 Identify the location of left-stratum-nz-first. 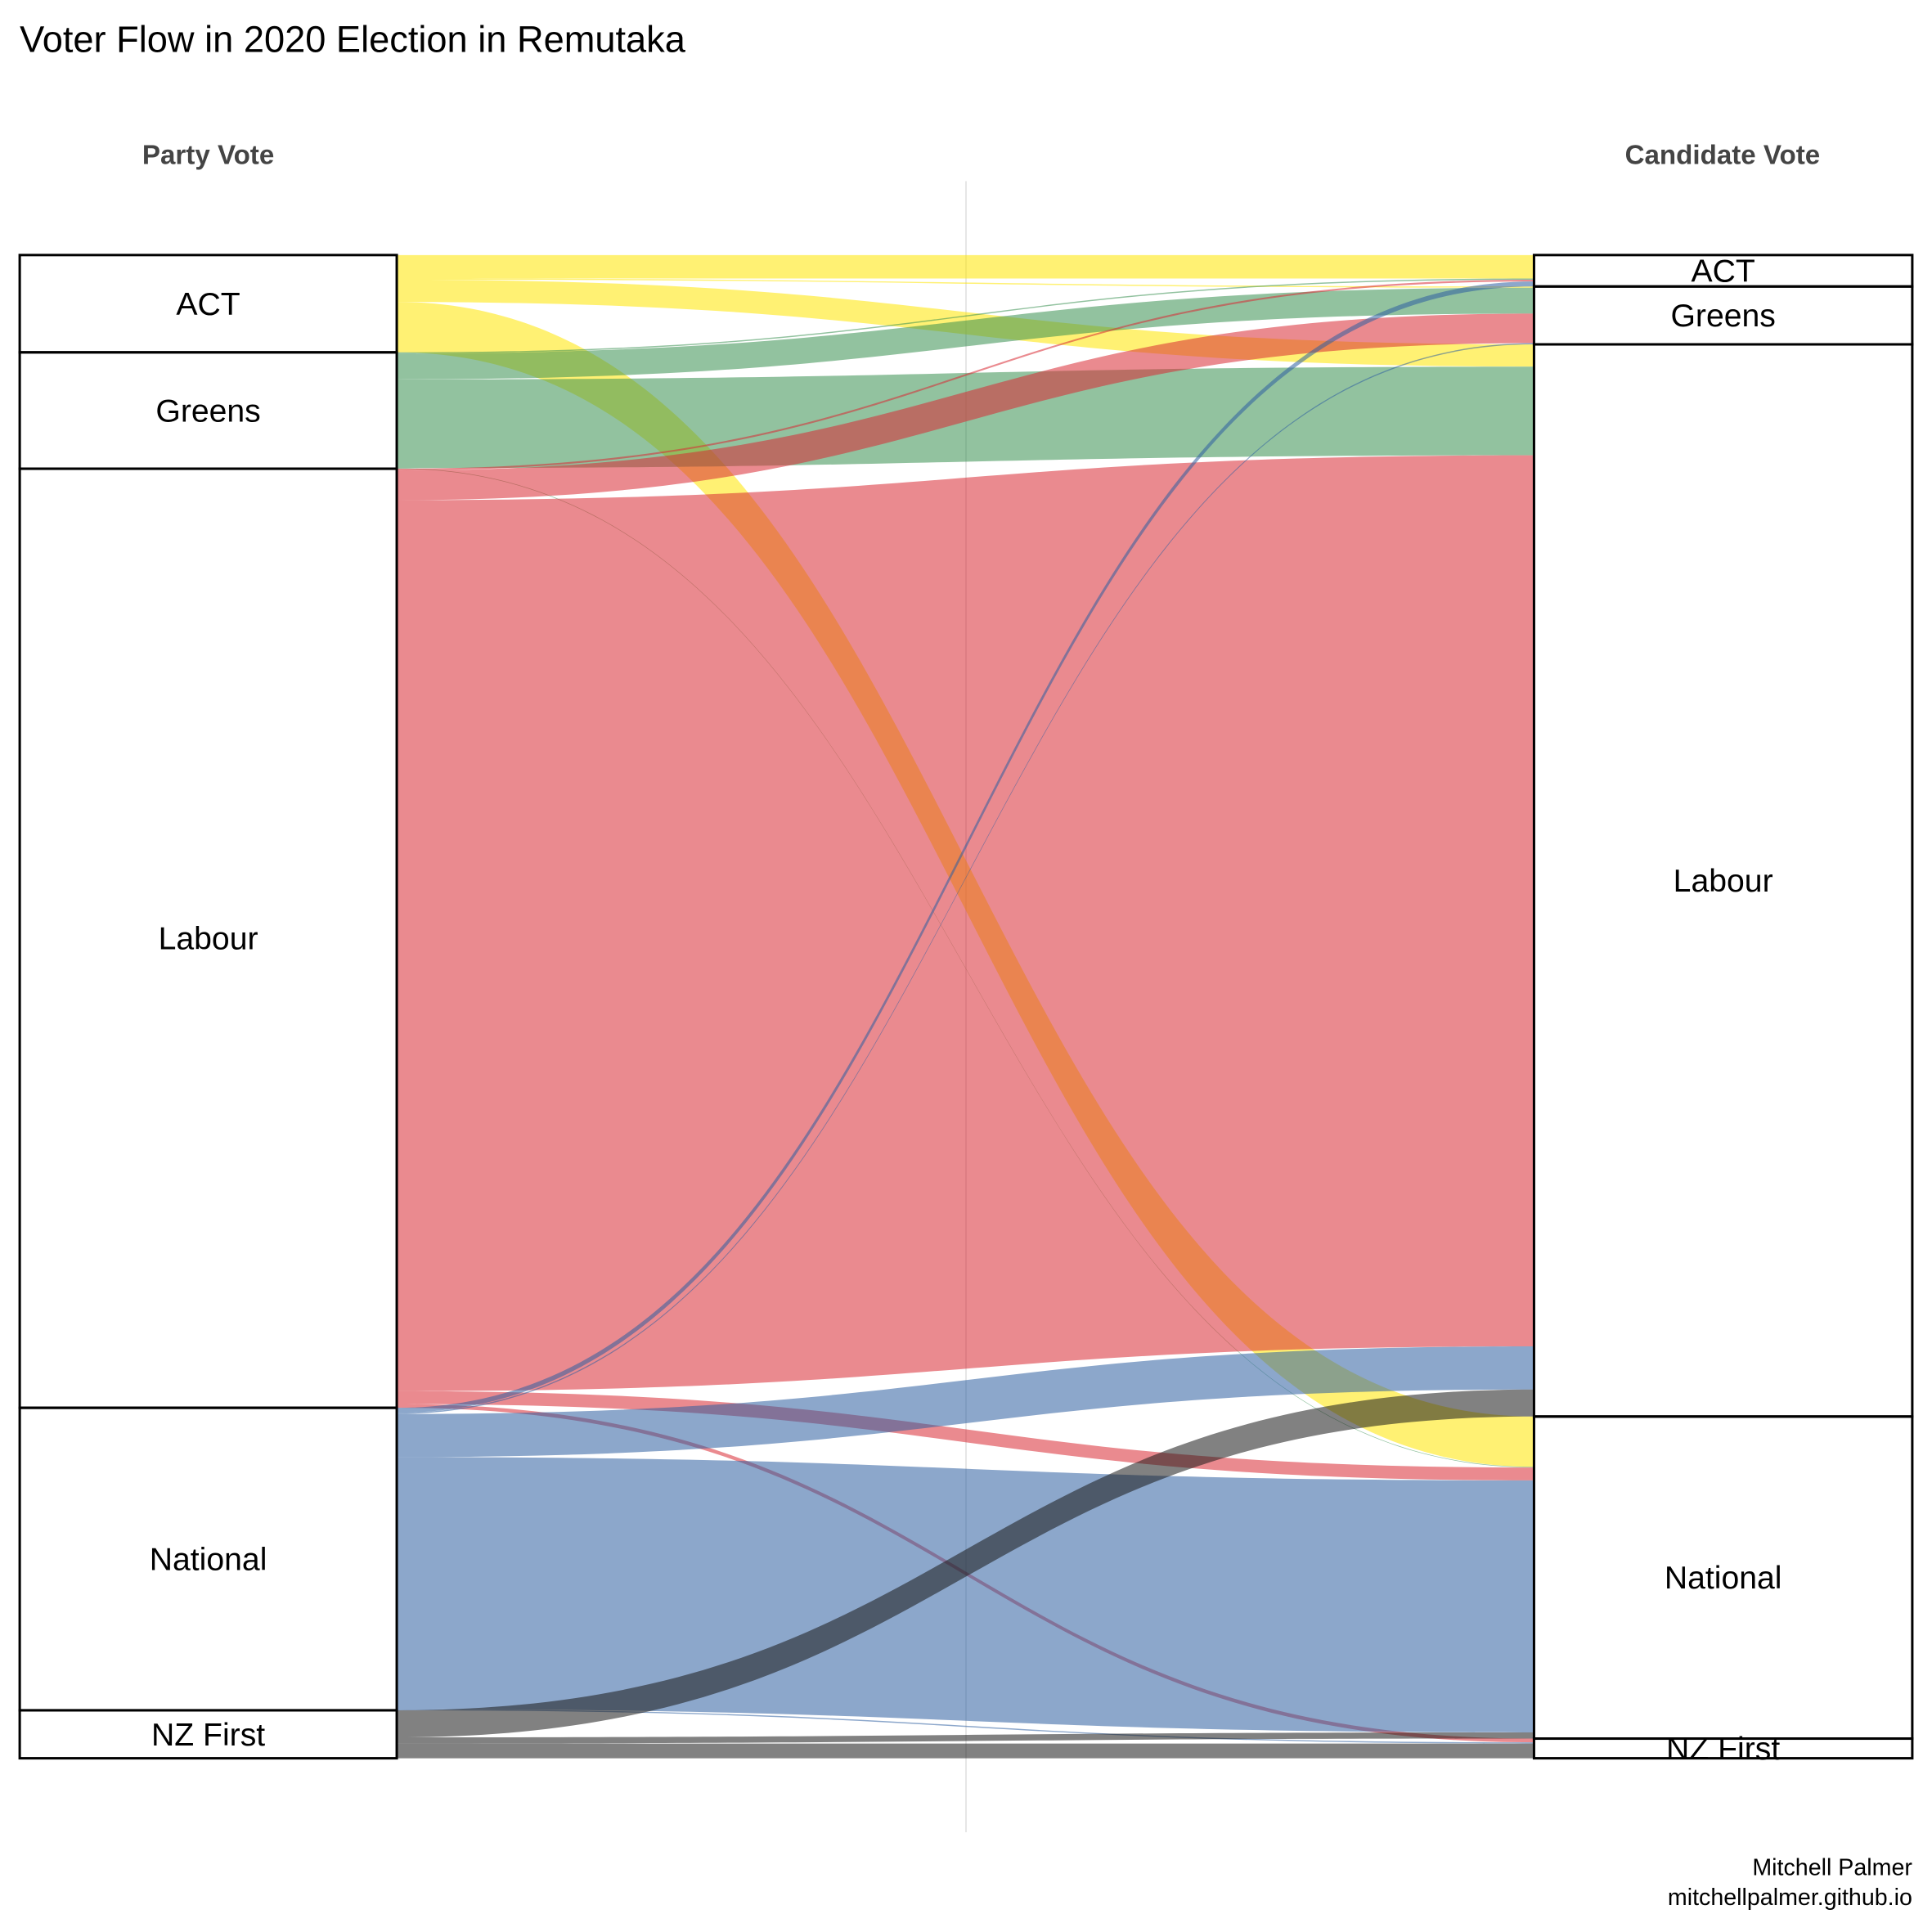
(208, 1735).